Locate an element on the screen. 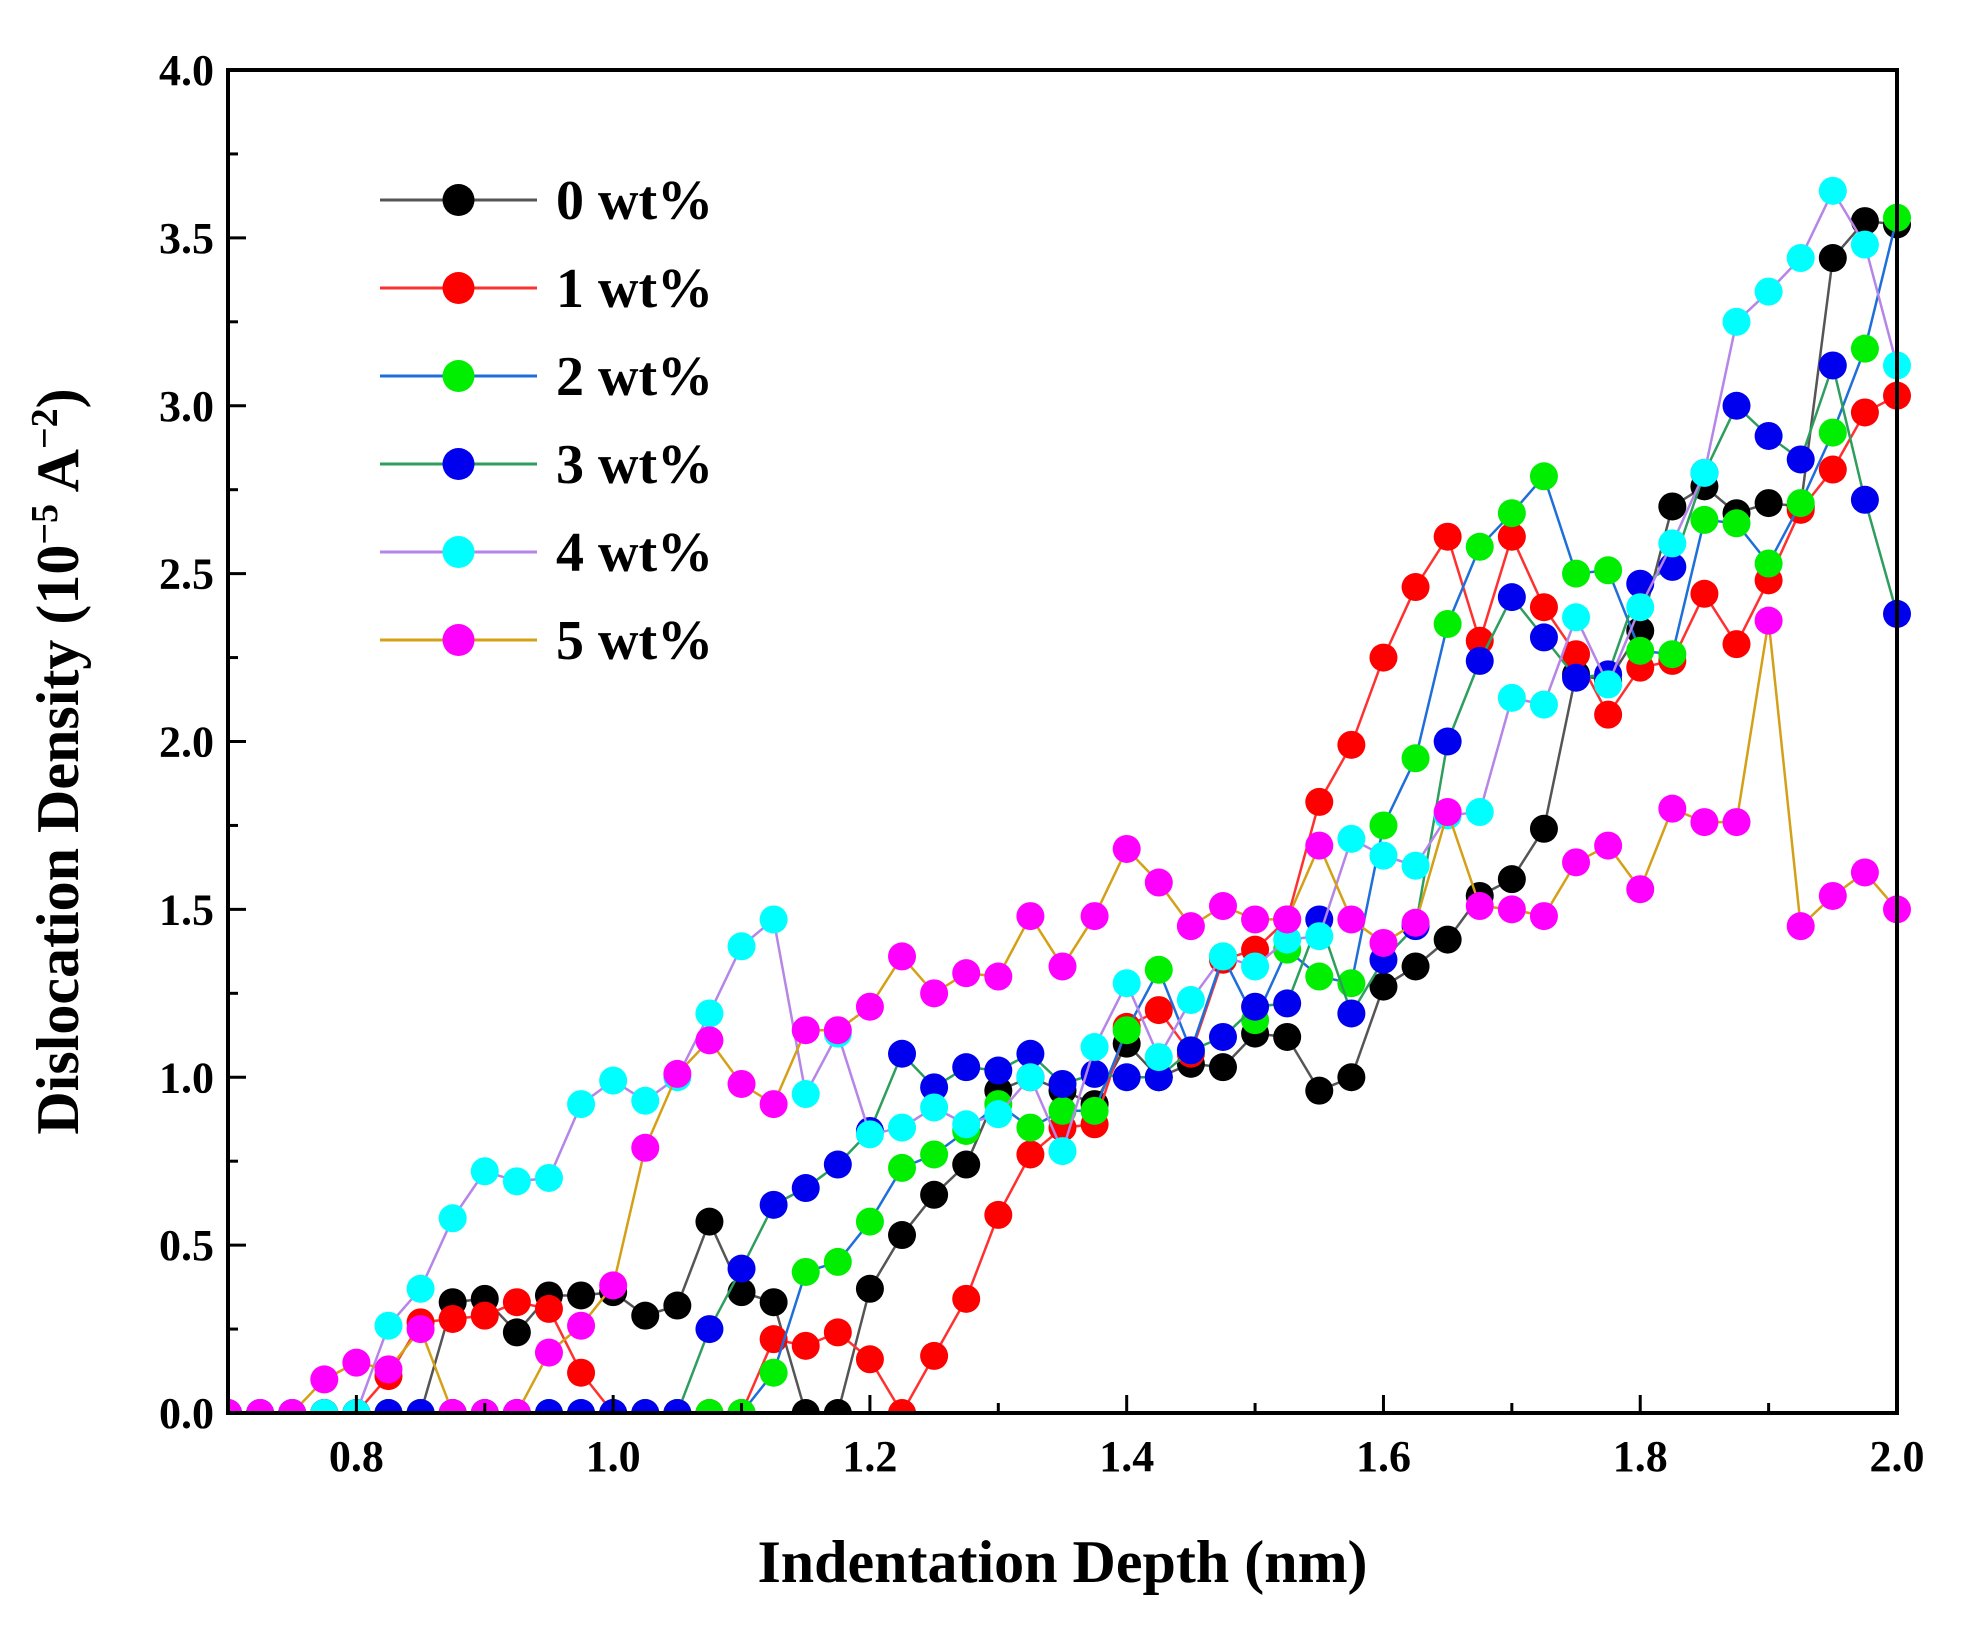 This screenshot has width=1979, height=1648. legend-item: 4 wt% is located at coordinates (546, 553).